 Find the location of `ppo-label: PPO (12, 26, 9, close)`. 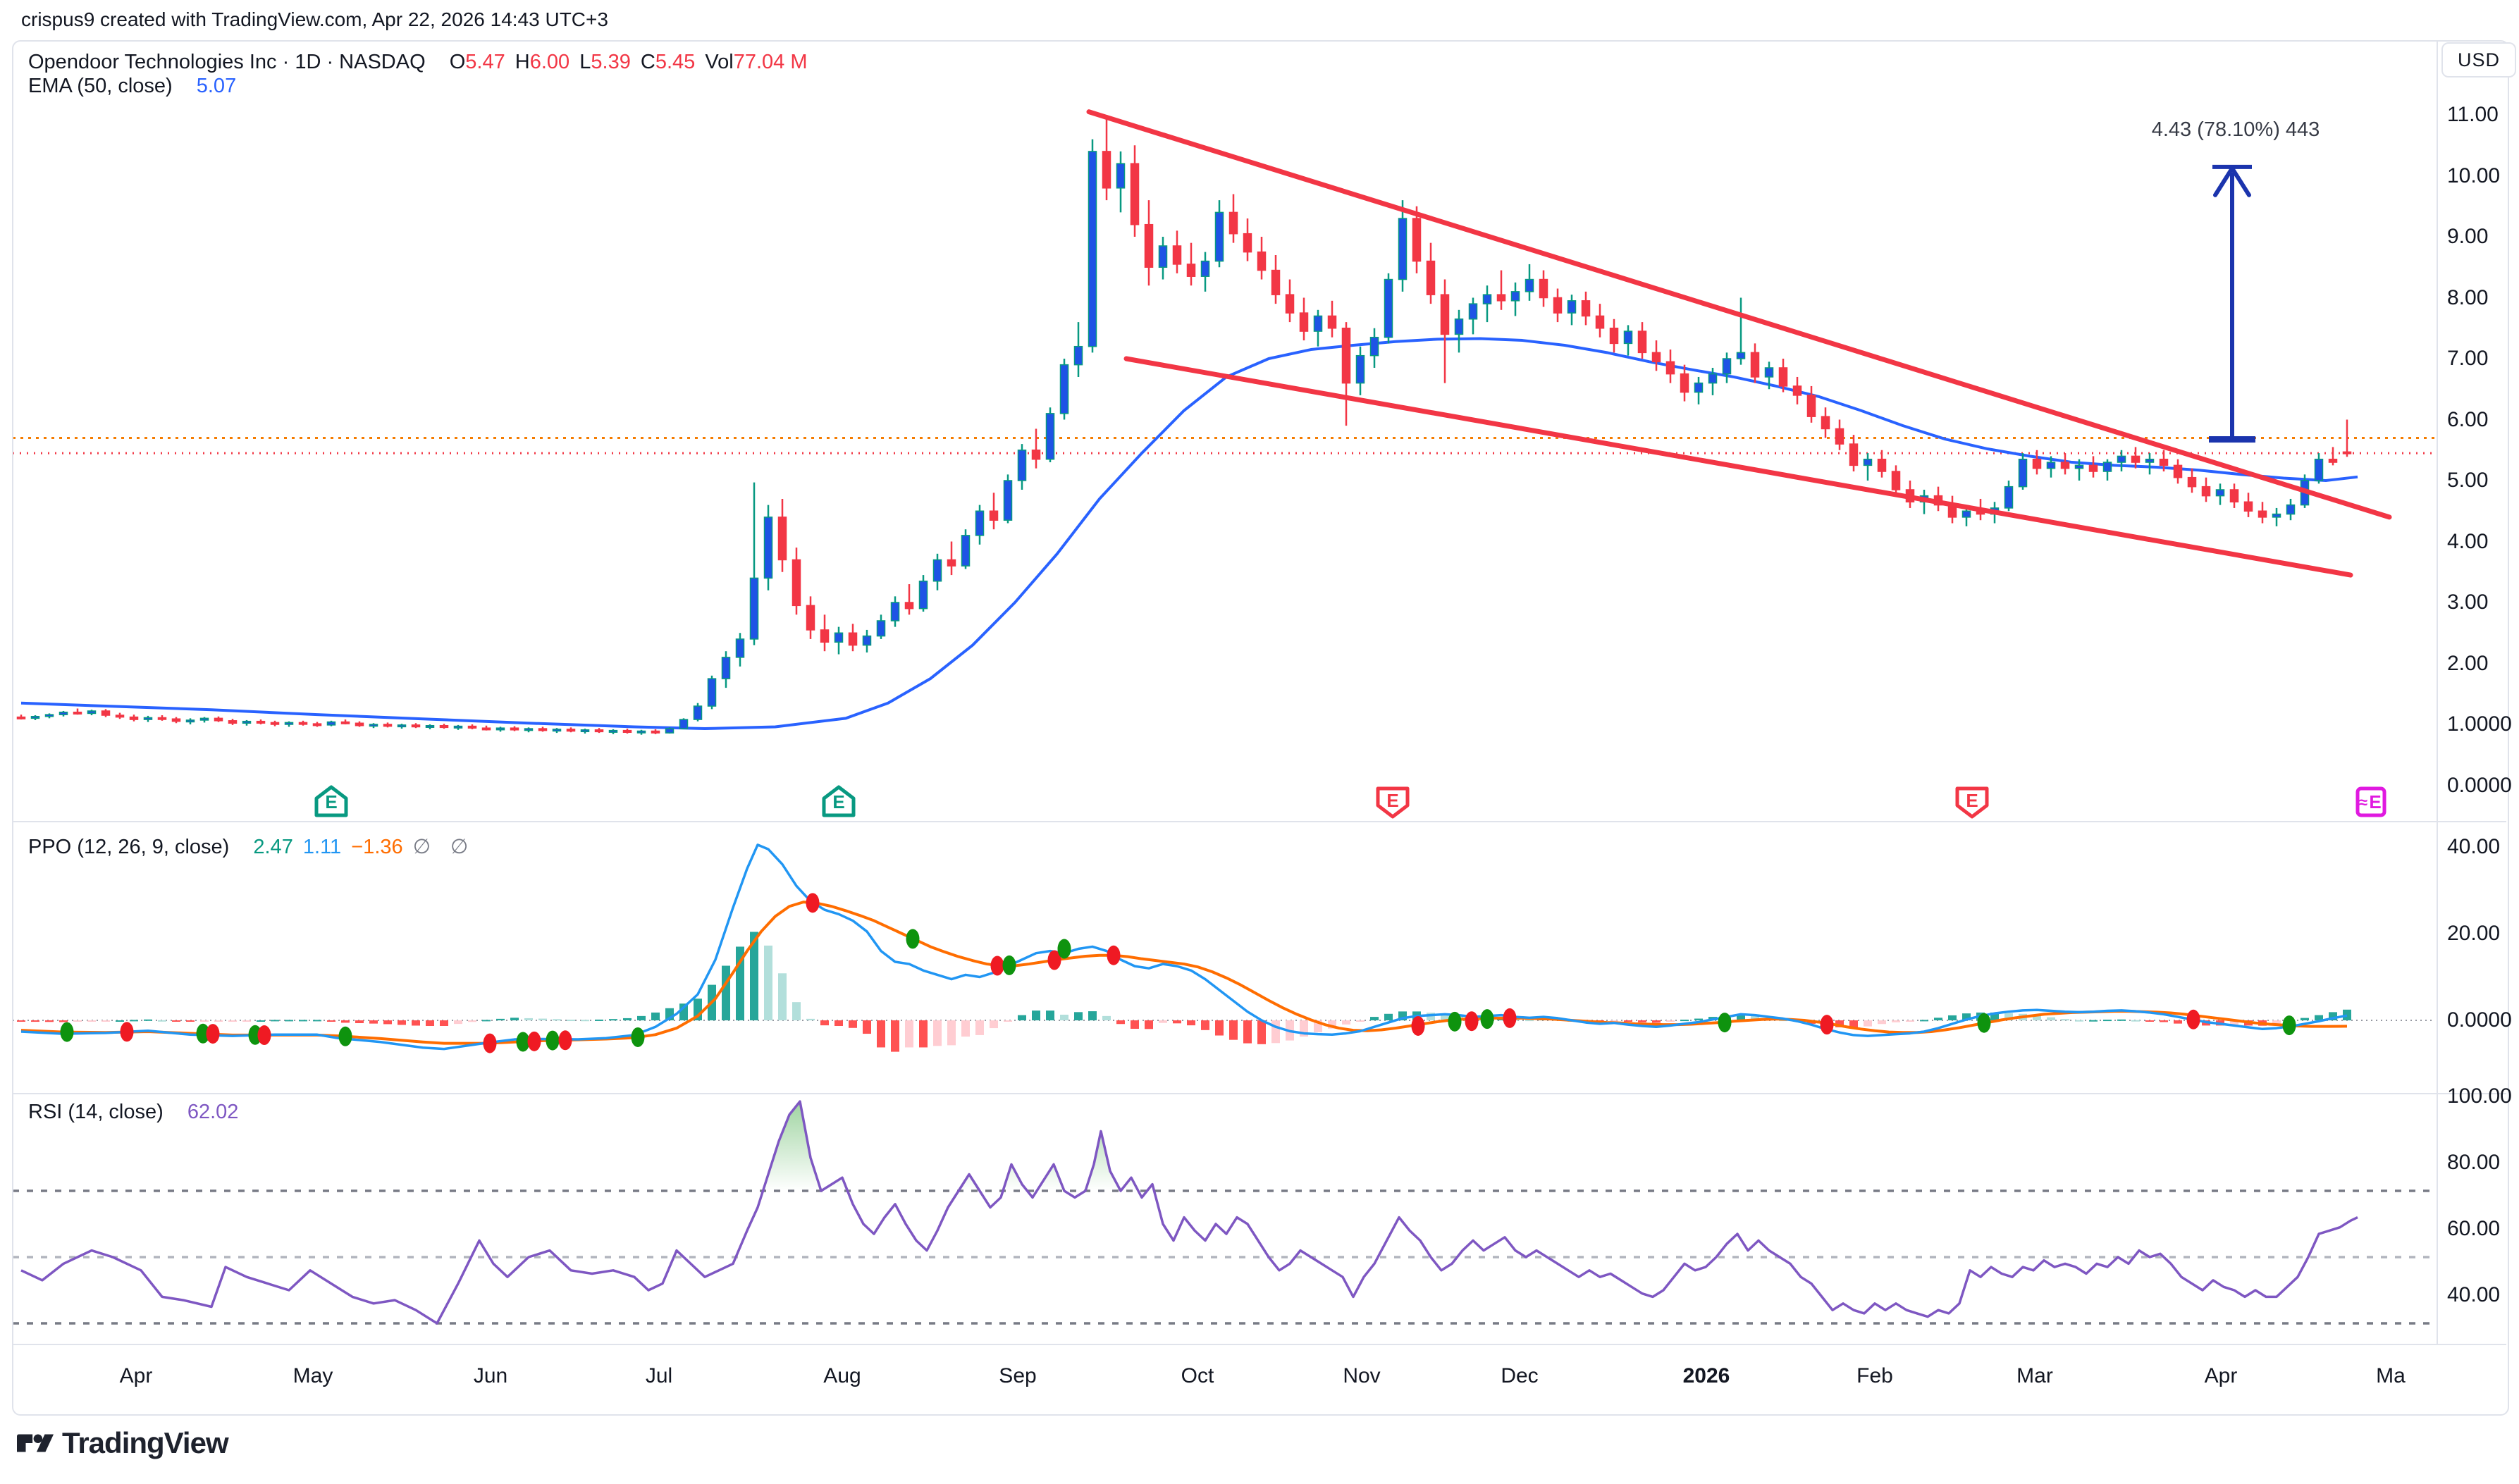

ppo-label: PPO (12, 26, 9, close) is located at coordinates (129, 847).